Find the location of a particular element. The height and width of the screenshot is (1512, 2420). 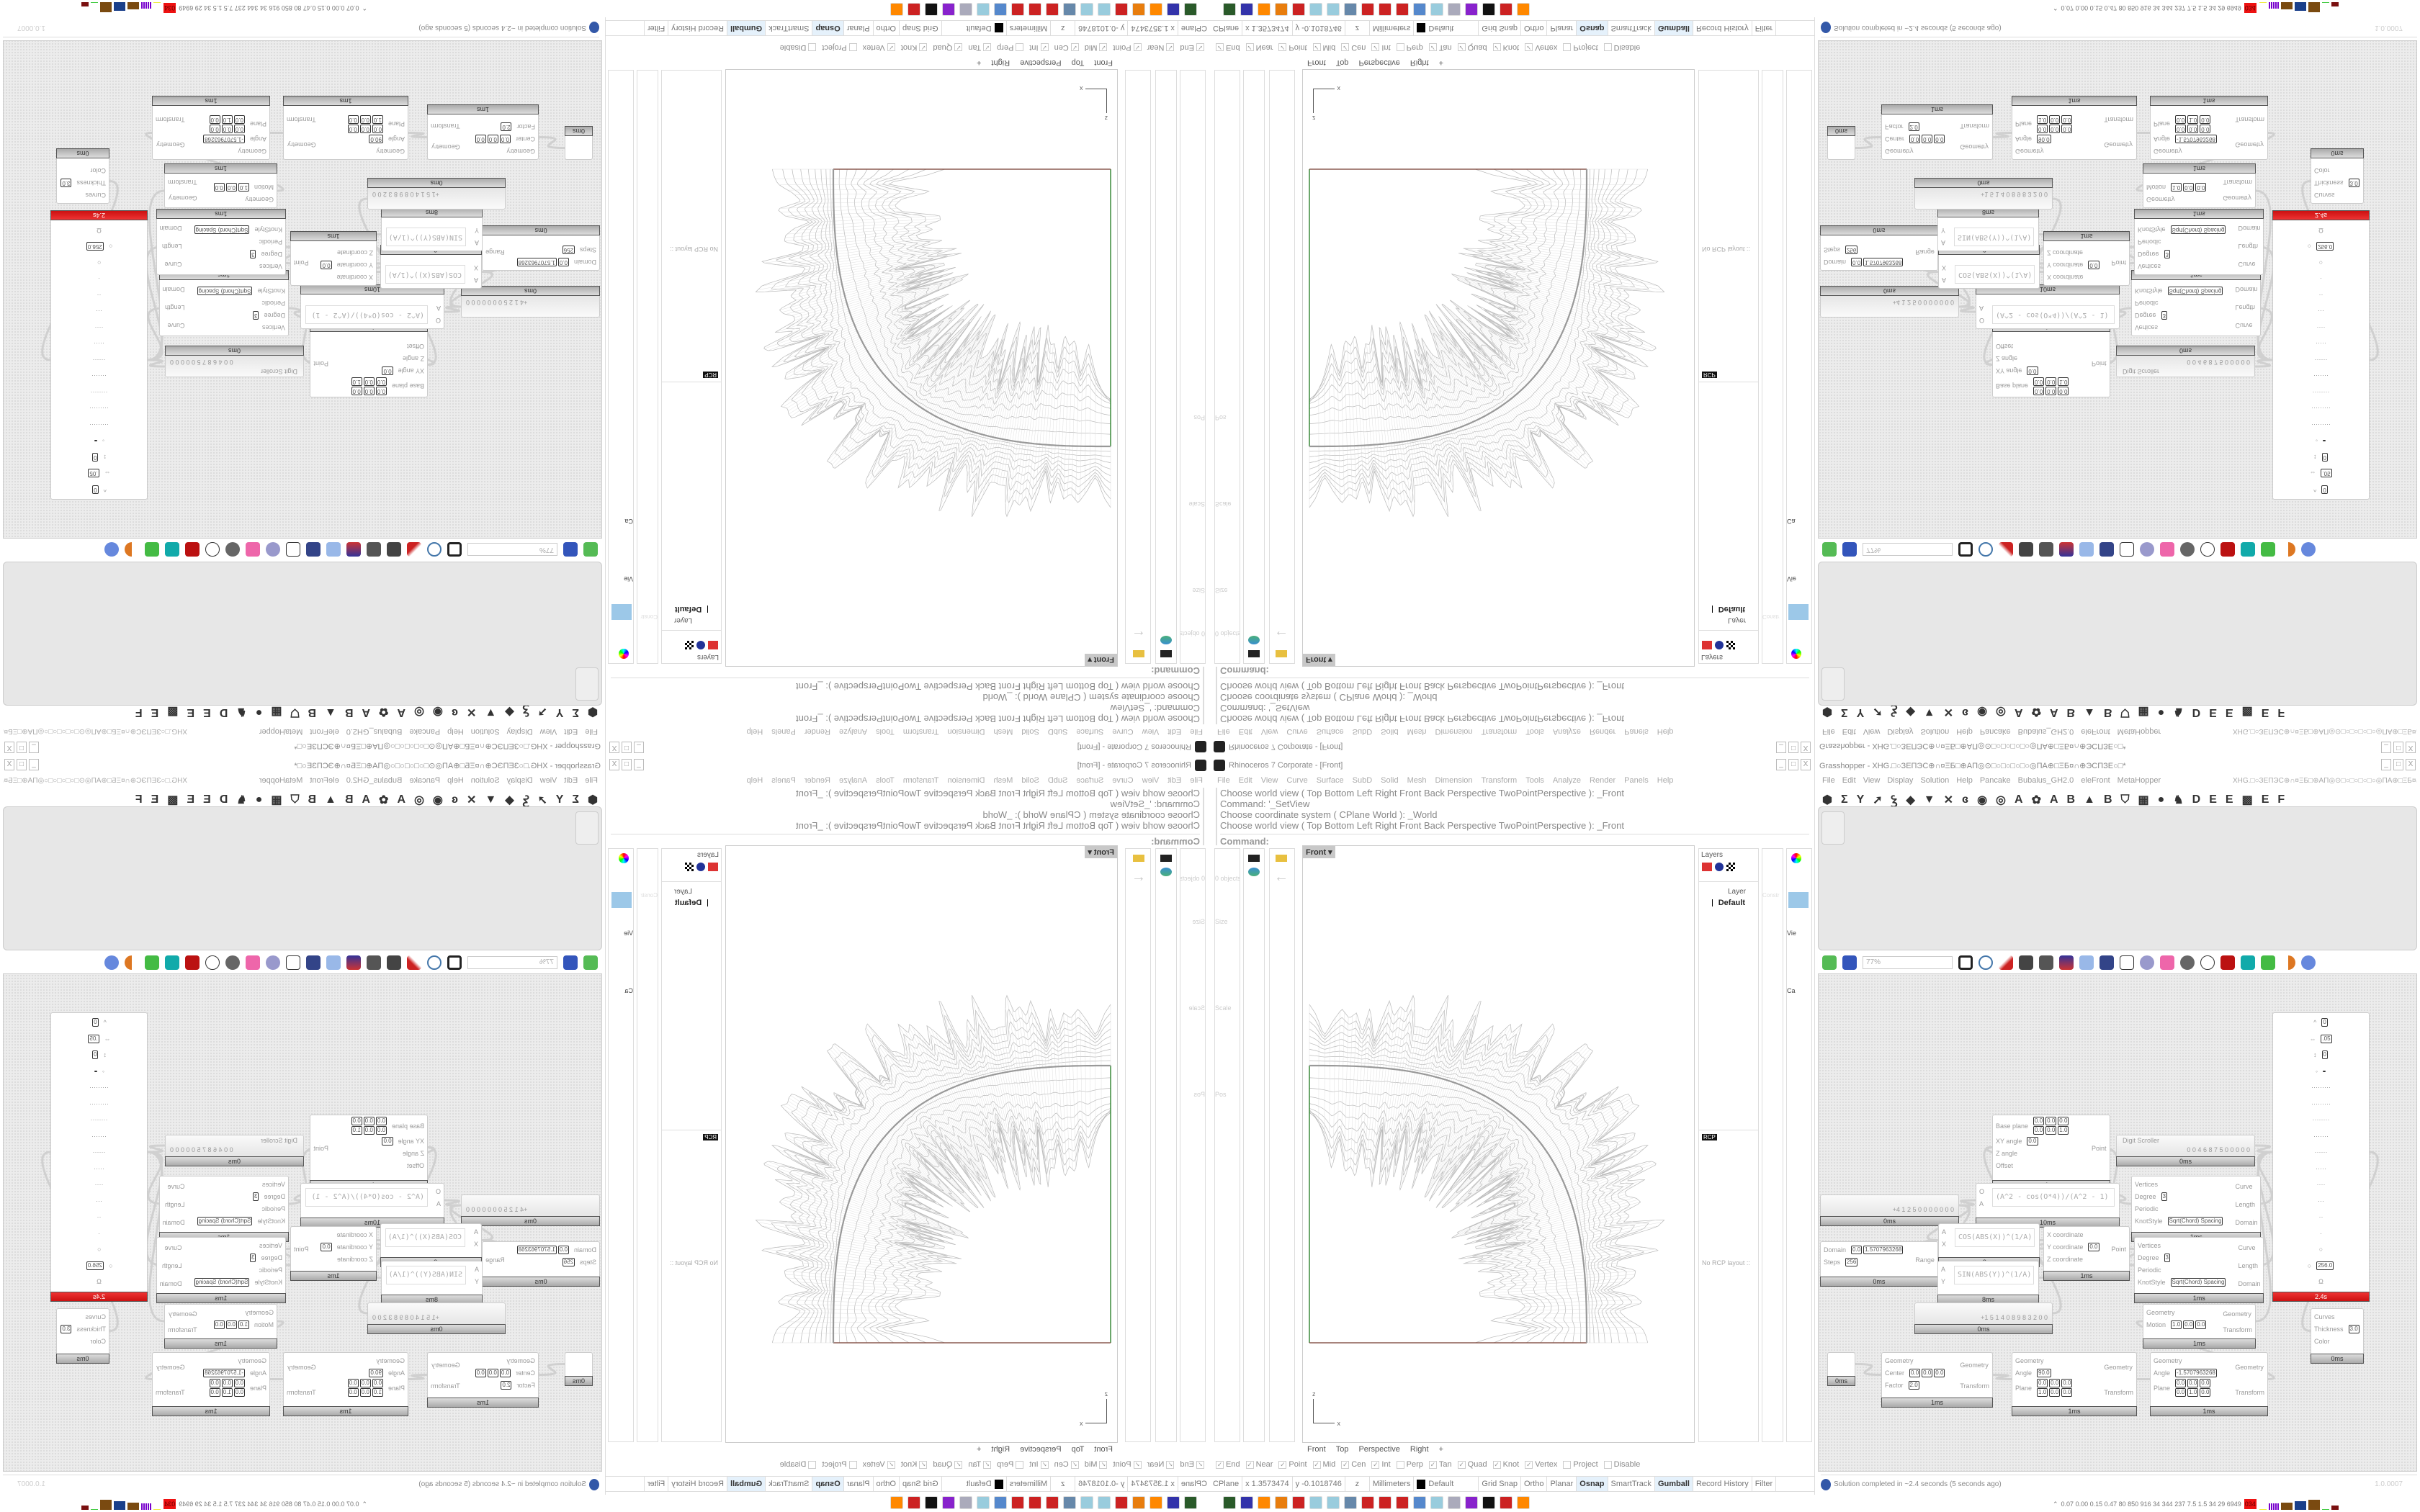

component-tab-icon: B is located at coordinates (2071, 712).